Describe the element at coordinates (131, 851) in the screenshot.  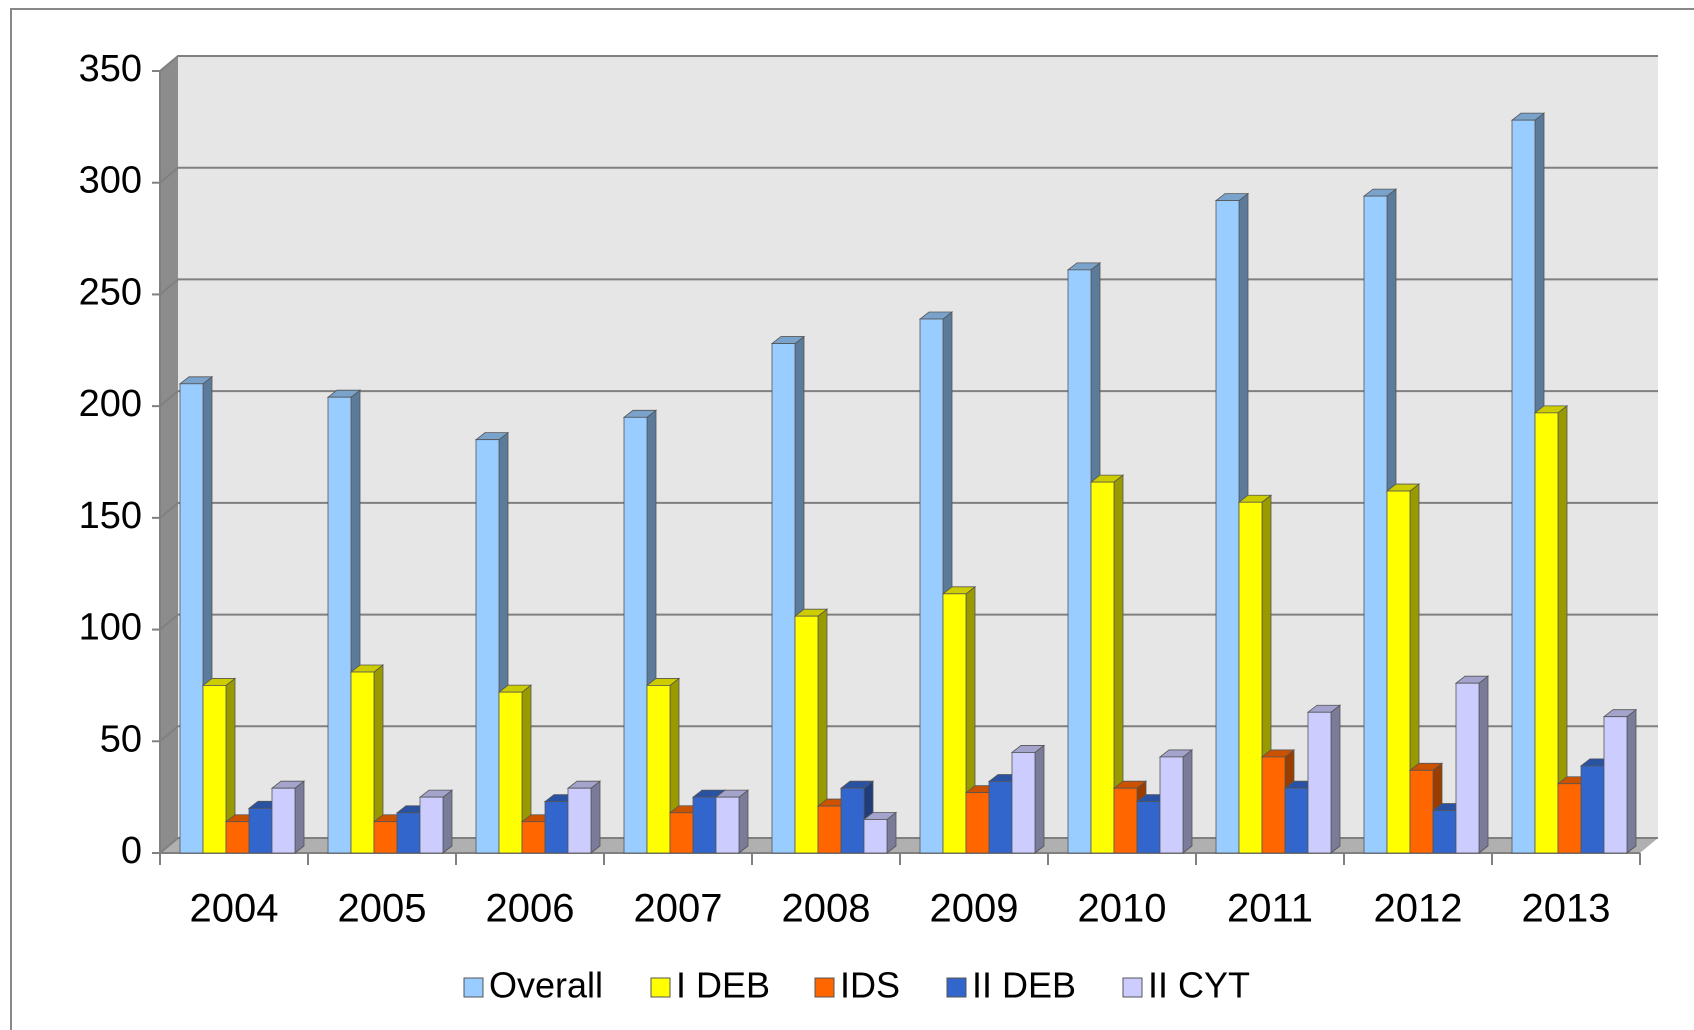
I see `y-tick-label: 0` at that location.